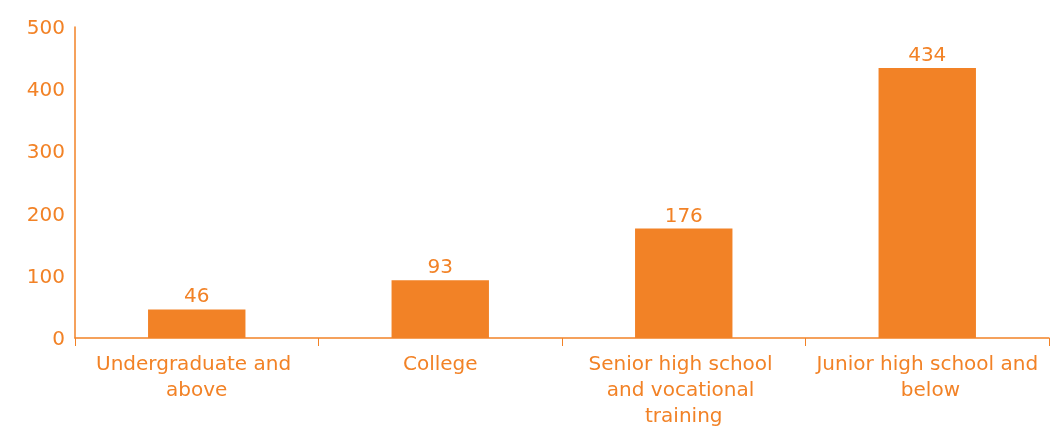 The image size is (1061, 438). What do you see at coordinates (197, 295) in the screenshot?
I see `data-label: 46` at bounding box center [197, 295].